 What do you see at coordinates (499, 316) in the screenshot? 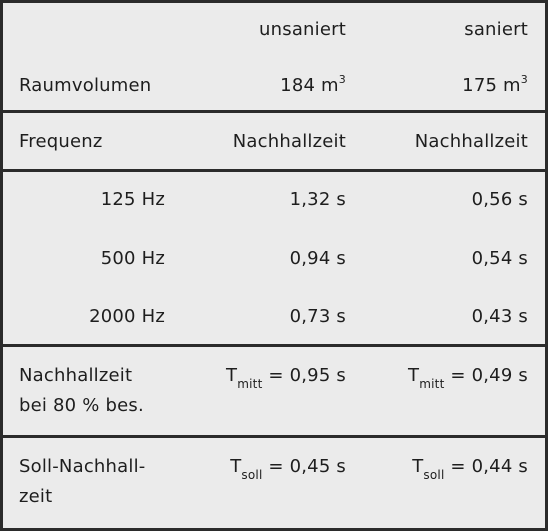
I see `cell: 0,43 s` at bounding box center [499, 316].